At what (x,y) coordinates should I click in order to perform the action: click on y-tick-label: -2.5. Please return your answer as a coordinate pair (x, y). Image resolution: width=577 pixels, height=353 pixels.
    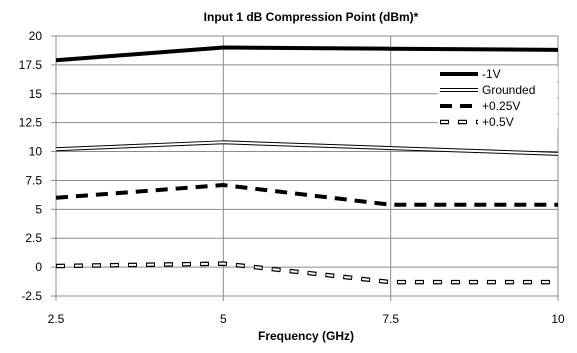
    Looking at the image, I should click on (31, 296).